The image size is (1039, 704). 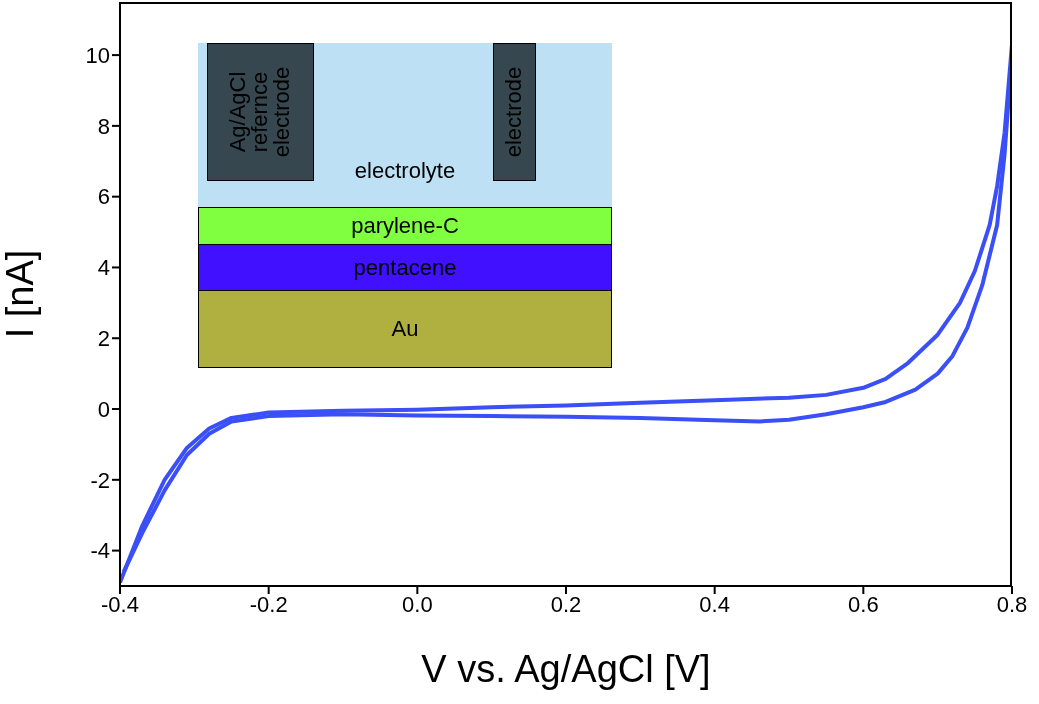 I want to click on x-tick-label: -0.4, so click(x=120, y=604).